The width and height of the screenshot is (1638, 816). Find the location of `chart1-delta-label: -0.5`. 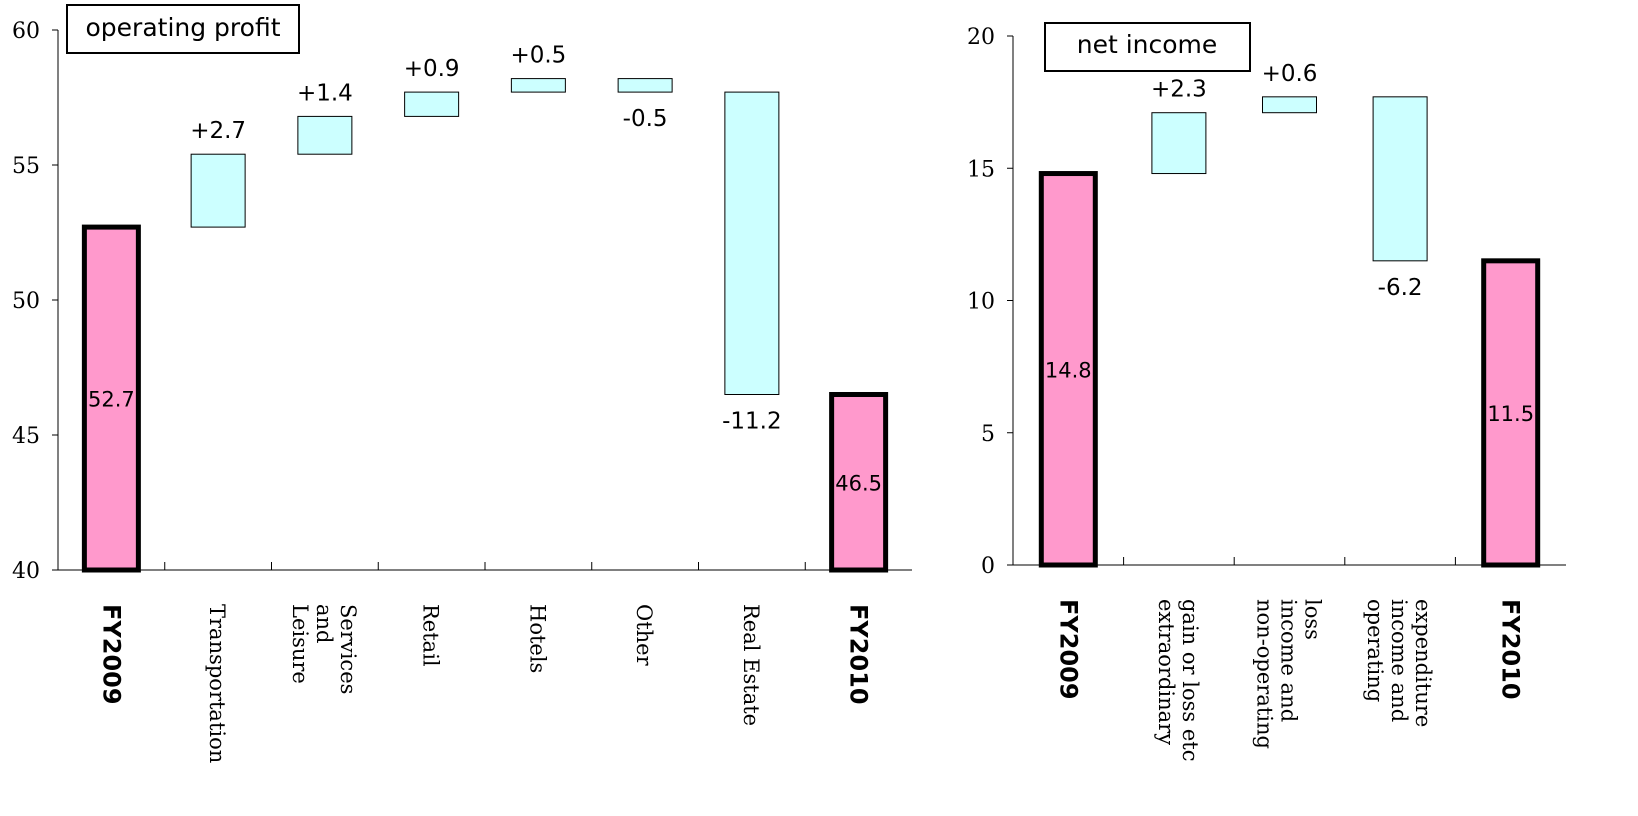

chart1-delta-label: -0.5 is located at coordinates (645, 119).